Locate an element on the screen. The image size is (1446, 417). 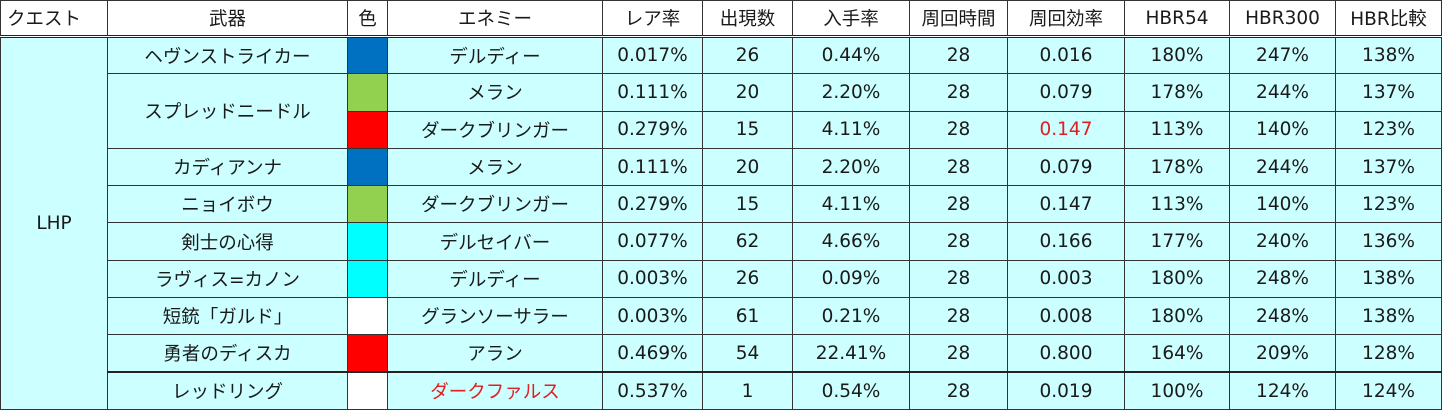
header-lap-efficiency: 周回効率 is located at coordinates (1066, 19).